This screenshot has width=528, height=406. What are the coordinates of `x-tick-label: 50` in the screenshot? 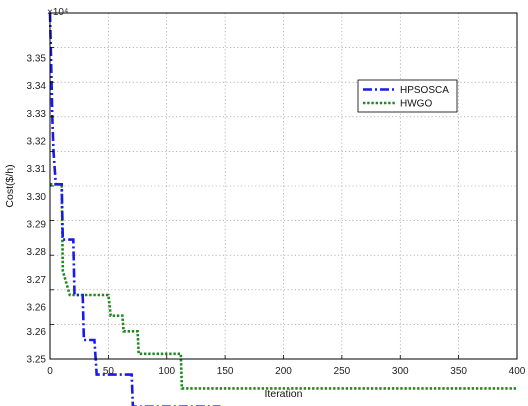 It's located at (109, 371).